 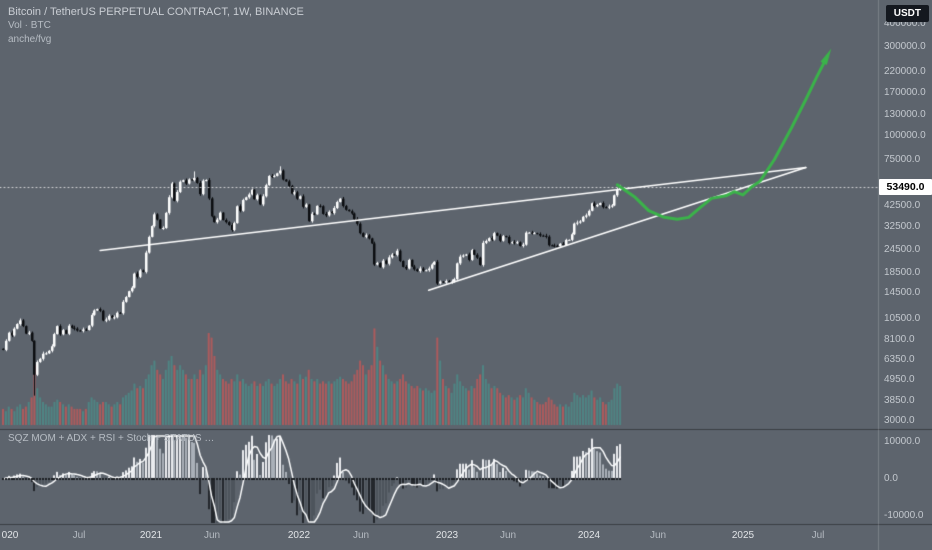 What do you see at coordinates (902, 250) in the screenshot?
I see `price-tick-label: 24500.0` at bounding box center [902, 250].